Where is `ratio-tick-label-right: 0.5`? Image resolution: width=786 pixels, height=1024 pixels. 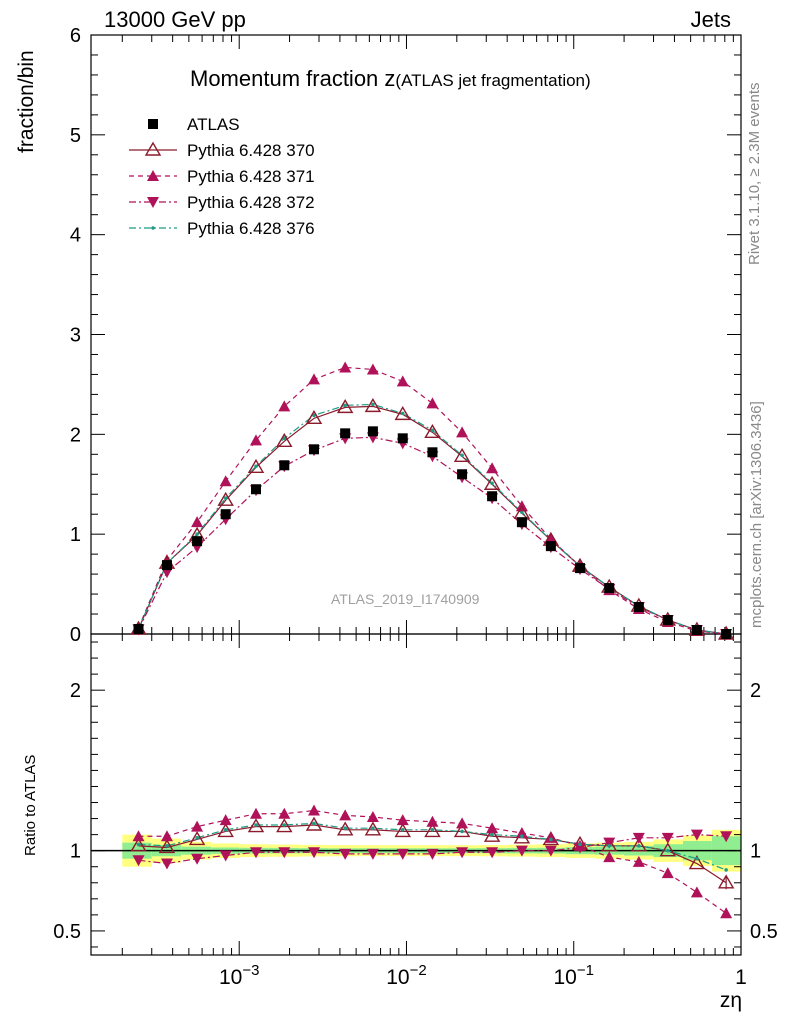 ratio-tick-label-right: 0.5 is located at coordinates (764, 932).